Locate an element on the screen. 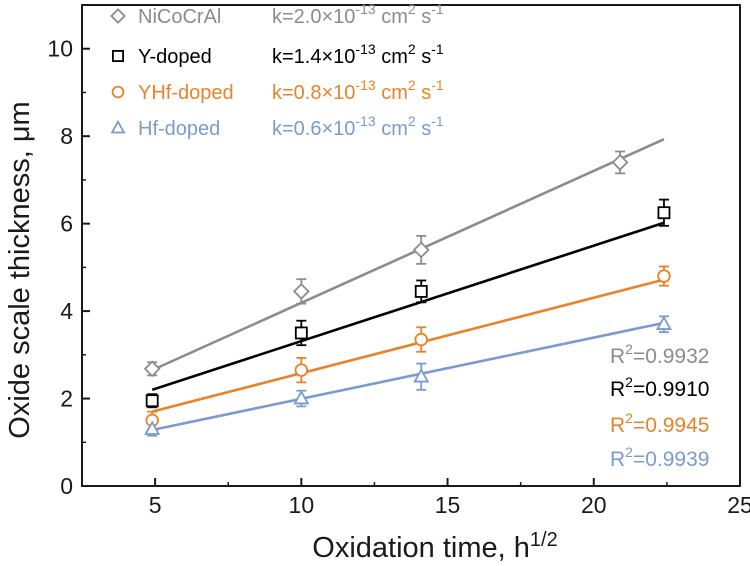 This screenshot has width=750, height=566. y-tick-label: 0 is located at coordinates (66, 486).